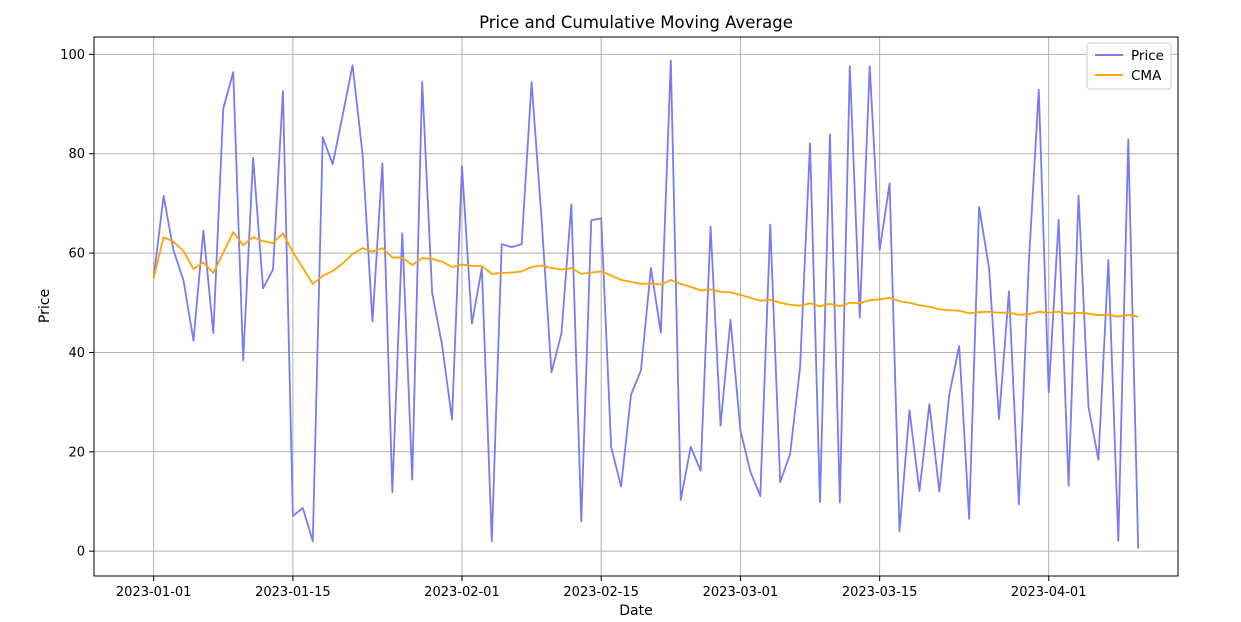 The width and height of the screenshot is (1241, 622). Describe the element at coordinates (880, 592) in the screenshot. I see `x-tick-label: 2023-03-15` at that location.